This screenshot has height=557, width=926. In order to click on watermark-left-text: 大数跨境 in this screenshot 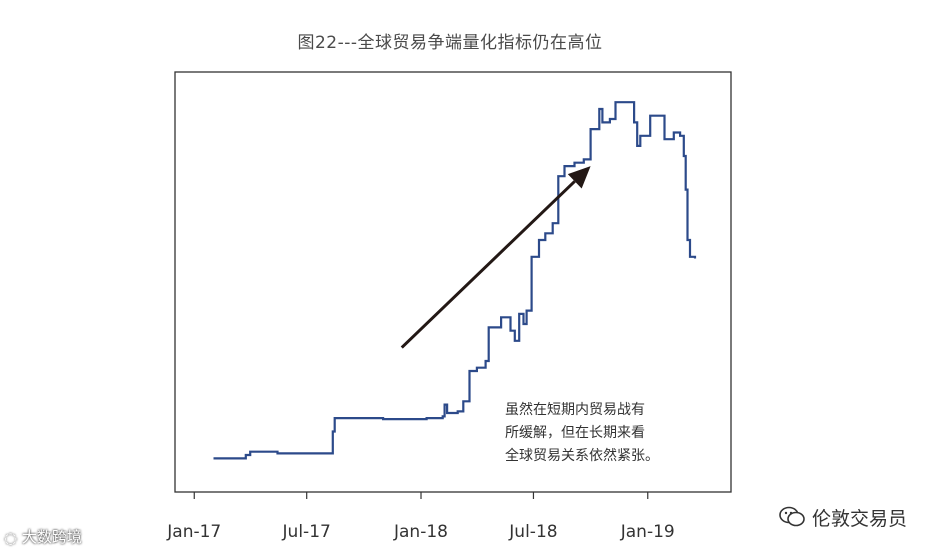, I will do `click(51, 537)`.